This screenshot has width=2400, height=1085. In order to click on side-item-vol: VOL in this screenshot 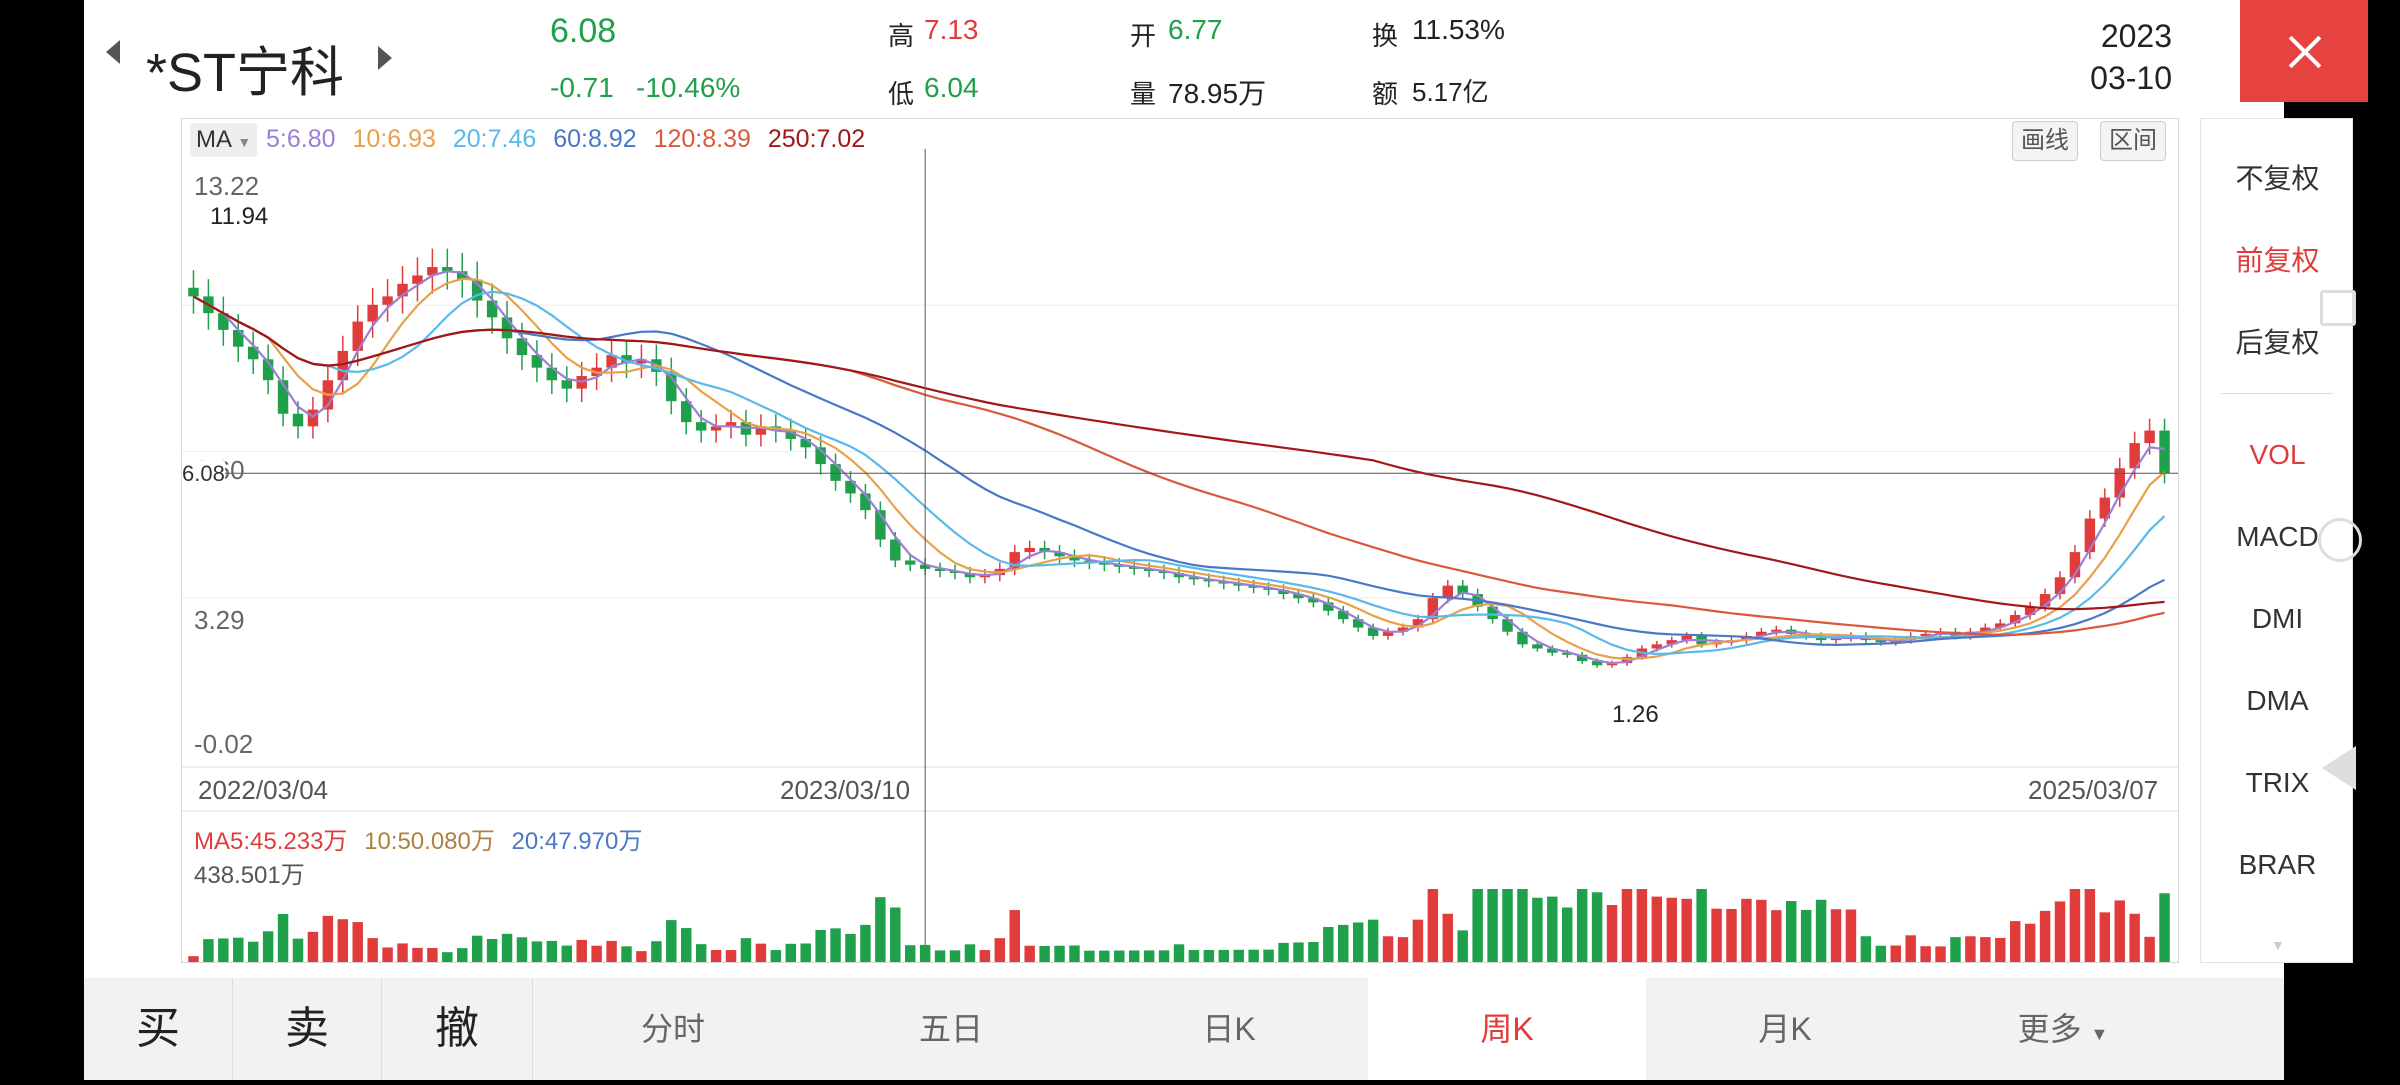, I will do `click(2277, 454)`.